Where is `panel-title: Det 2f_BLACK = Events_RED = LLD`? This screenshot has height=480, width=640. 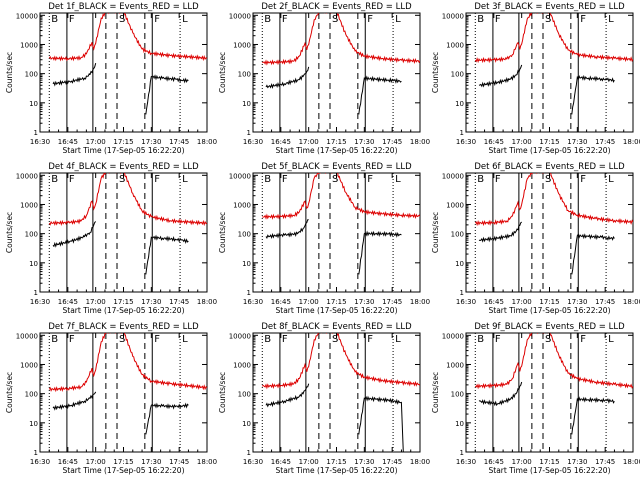
panel-title: Det 2f_BLACK = Events_RED = LLD is located at coordinates (336, 7).